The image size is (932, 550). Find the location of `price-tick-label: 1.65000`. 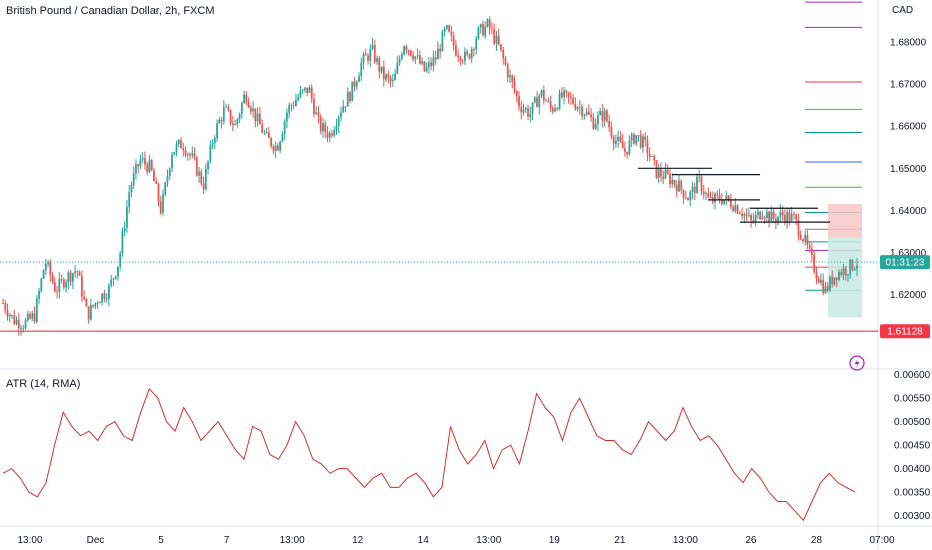

price-tick-label: 1.65000 is located at coordinates (908, 169).